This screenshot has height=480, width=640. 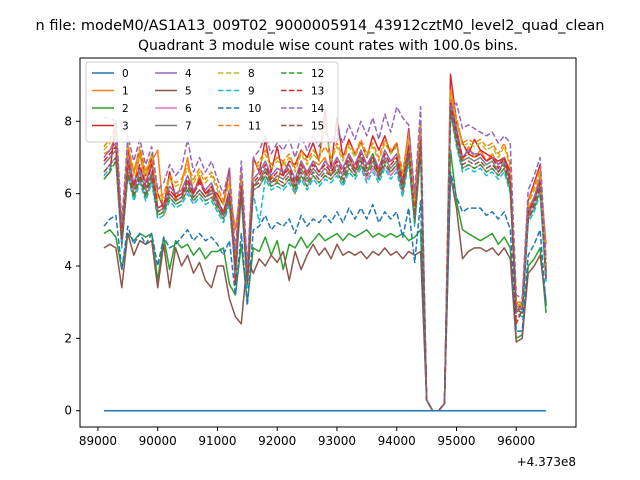 What do you see at coordinates (188, 127) in the screenshot?
I see `legend-label: 7` at bounding box center [188, 127].